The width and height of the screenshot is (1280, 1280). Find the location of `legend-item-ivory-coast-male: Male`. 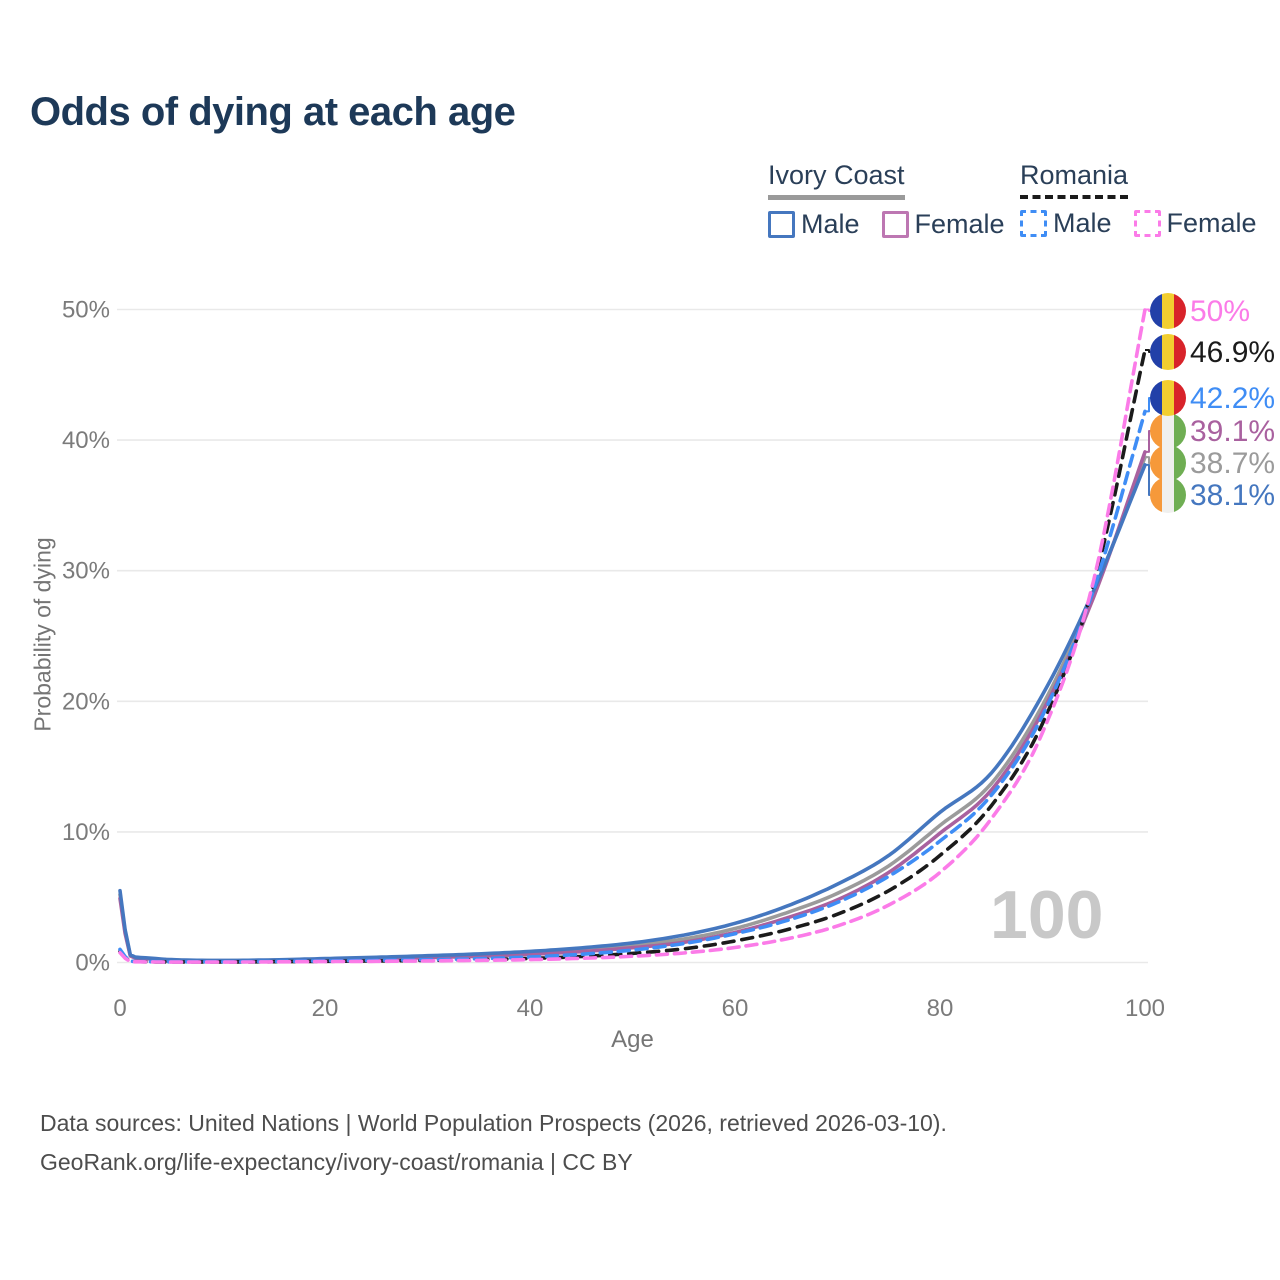

legend-item-ivory-coast-male: Male is located at coordinates (814, 224).